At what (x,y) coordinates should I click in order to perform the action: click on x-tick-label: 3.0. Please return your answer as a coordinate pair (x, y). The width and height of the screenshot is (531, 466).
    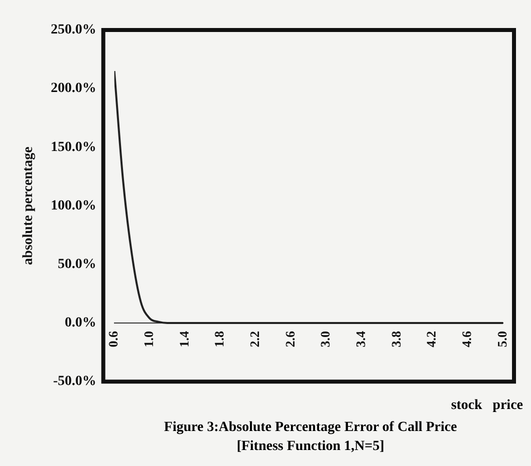
    Looking at the image, I should click on (325, 339).